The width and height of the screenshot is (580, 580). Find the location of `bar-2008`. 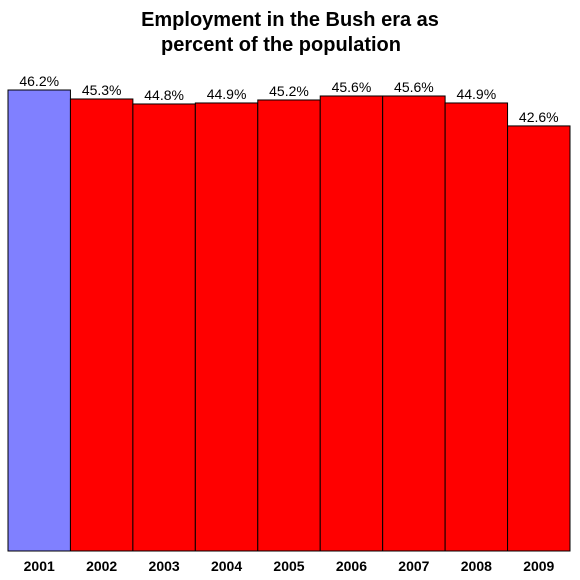

bar-2008 is located at coordinates (476, 327).